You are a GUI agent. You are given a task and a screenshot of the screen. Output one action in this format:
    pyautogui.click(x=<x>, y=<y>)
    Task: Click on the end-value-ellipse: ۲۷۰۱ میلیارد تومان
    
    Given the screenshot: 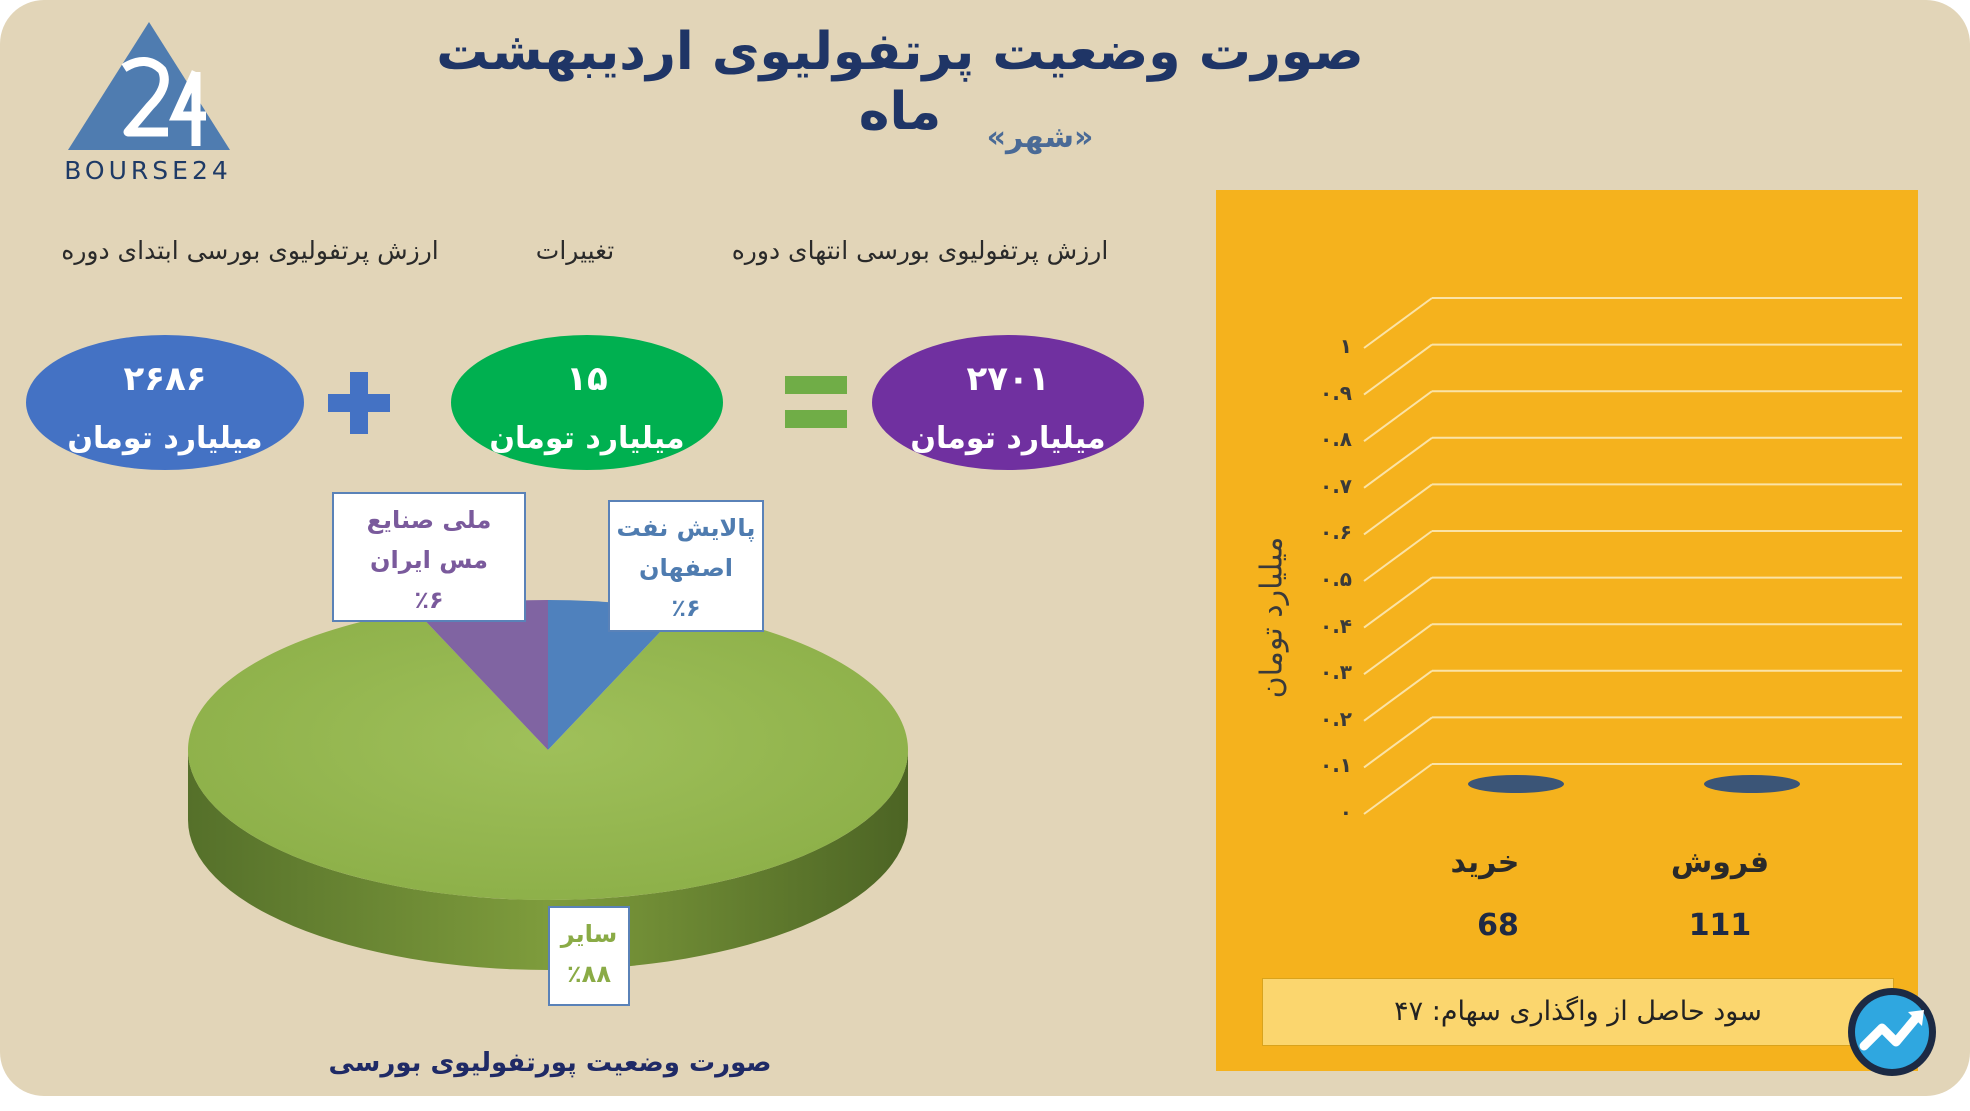 What is the action you would take?
    pyautogui.click(x=1008, y=402)
    